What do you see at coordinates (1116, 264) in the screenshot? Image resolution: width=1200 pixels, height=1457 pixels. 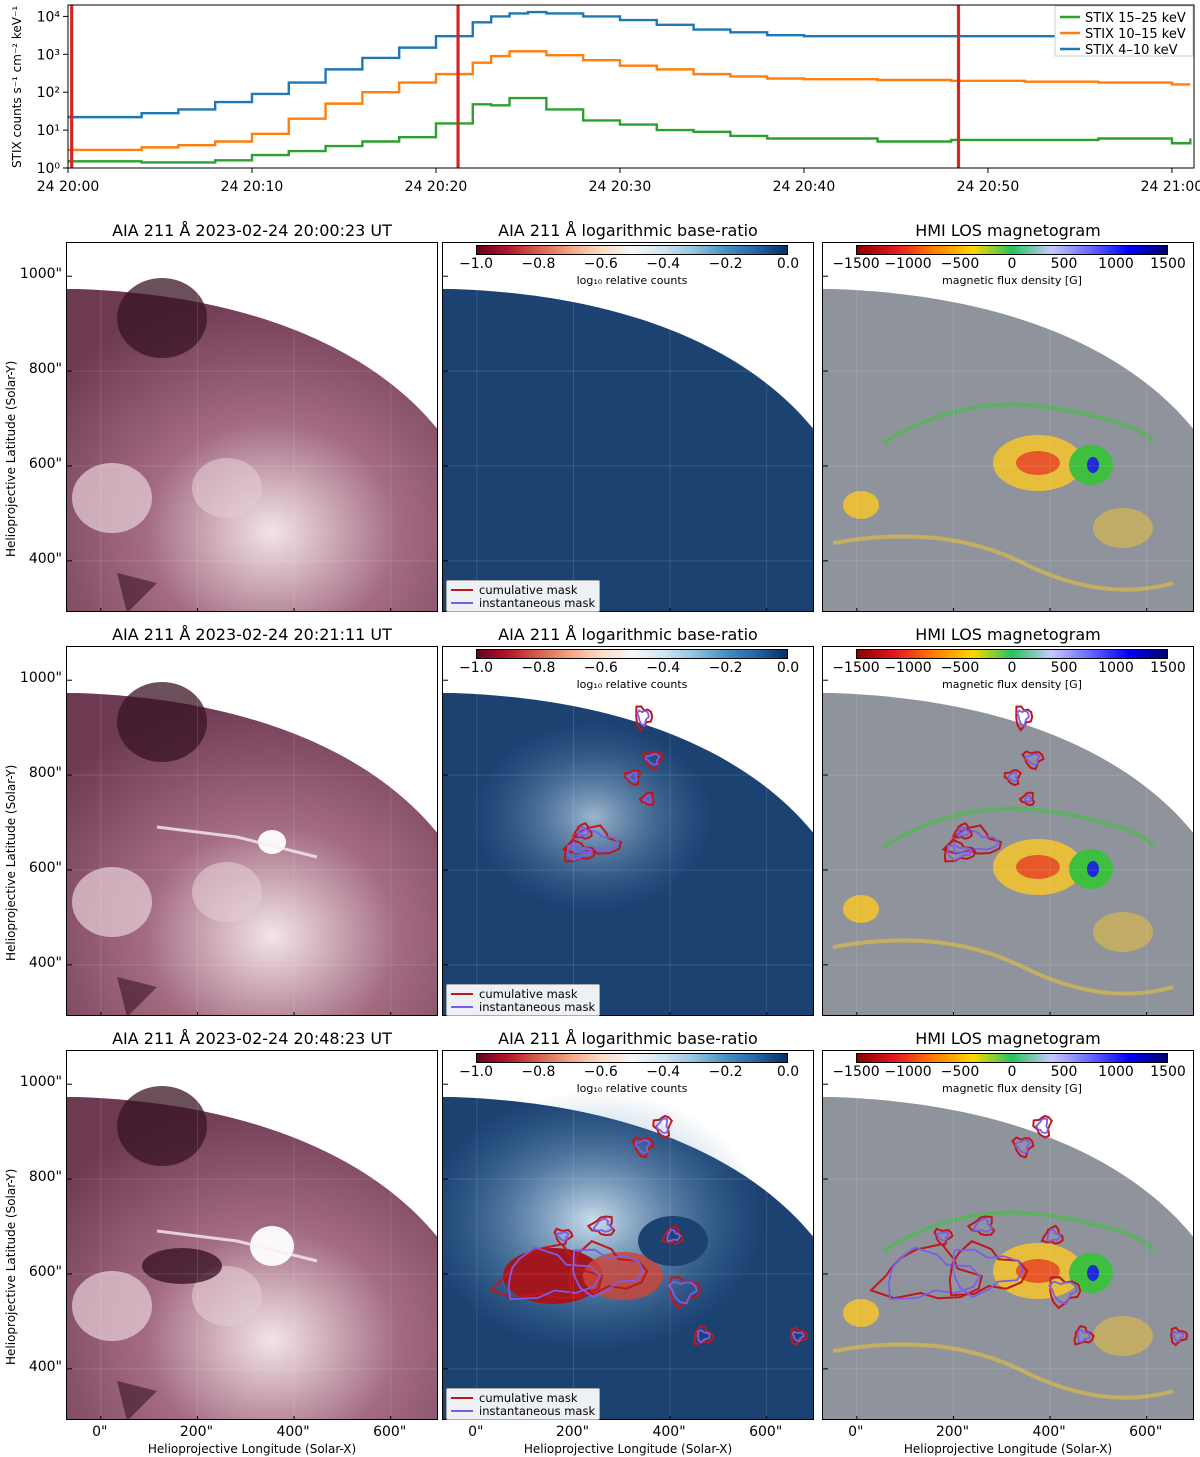 I see `colorbar-tick-label: 1000` at bounding box center [1116, 264].